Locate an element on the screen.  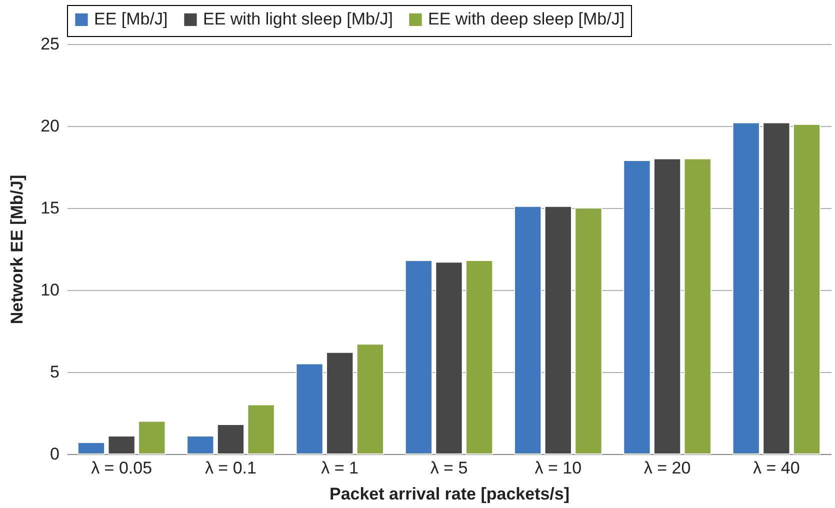
y-tick-label: 5 is located at coordinates (55, 372).